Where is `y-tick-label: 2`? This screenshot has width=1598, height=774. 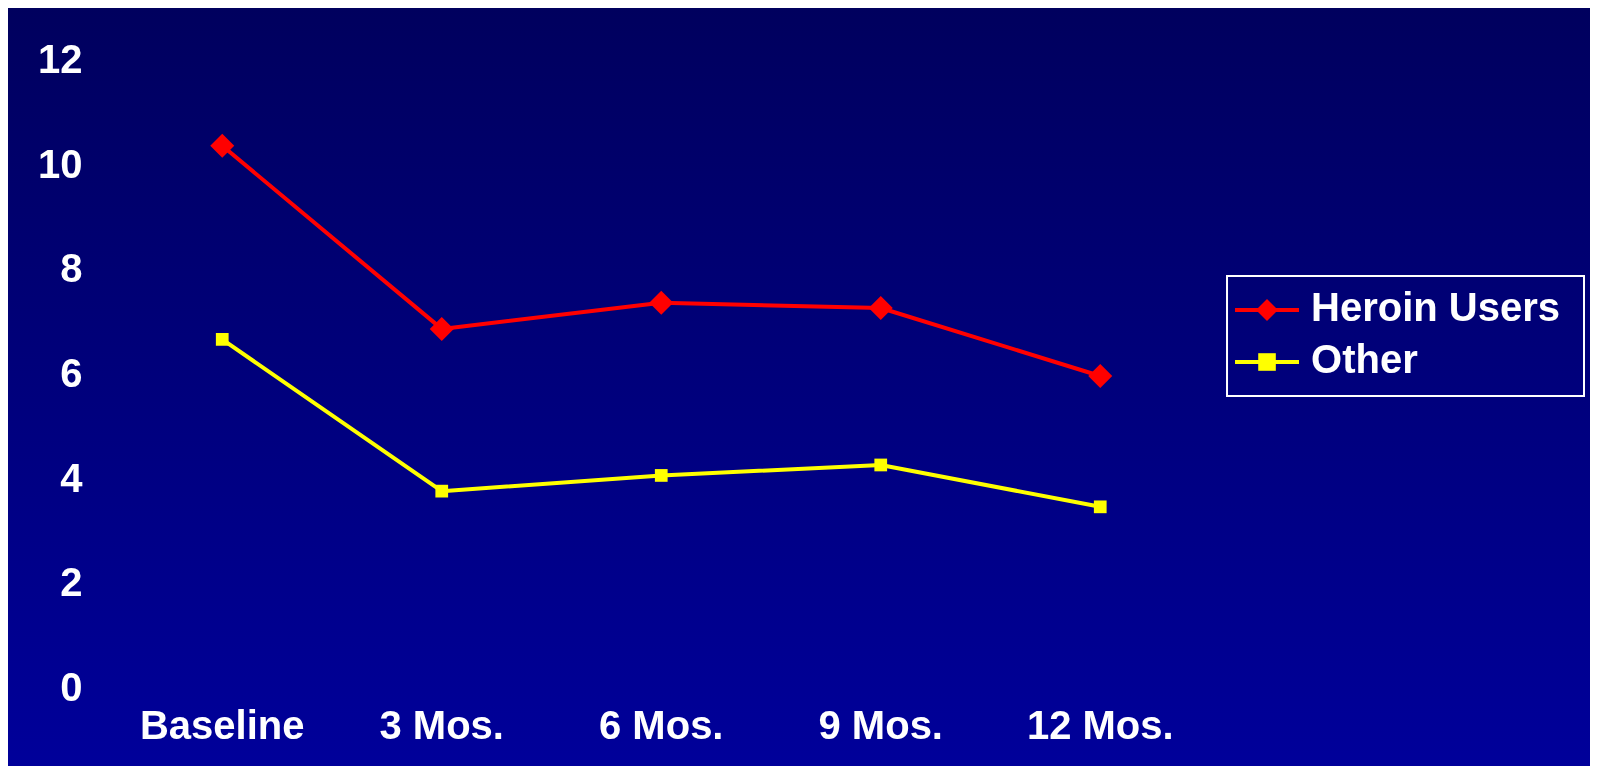
y-tick-label: 2 is located at coordinates (71, 582).